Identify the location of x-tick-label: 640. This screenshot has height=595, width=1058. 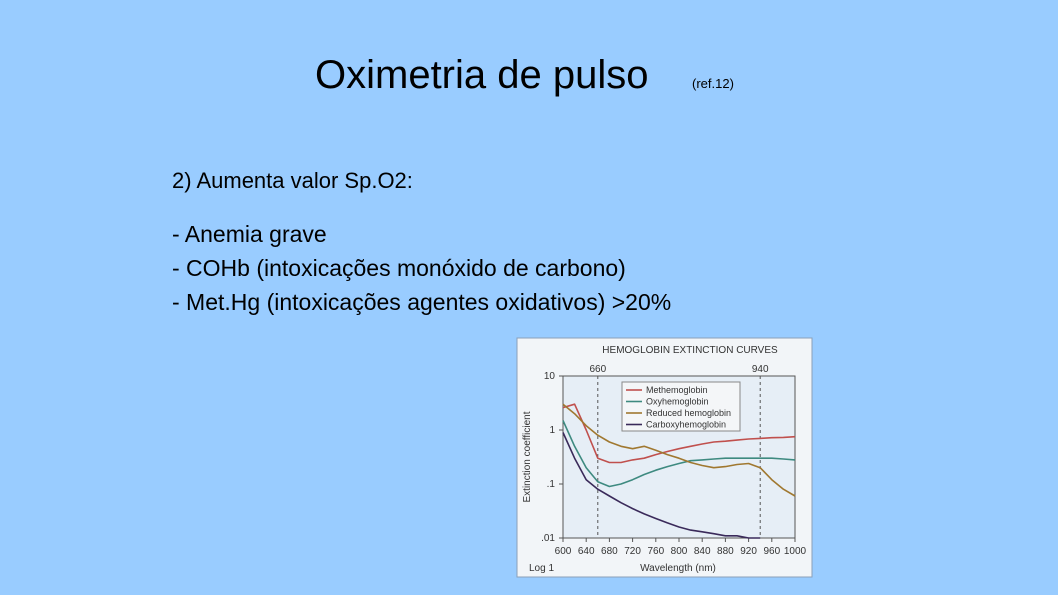
(586, 551).